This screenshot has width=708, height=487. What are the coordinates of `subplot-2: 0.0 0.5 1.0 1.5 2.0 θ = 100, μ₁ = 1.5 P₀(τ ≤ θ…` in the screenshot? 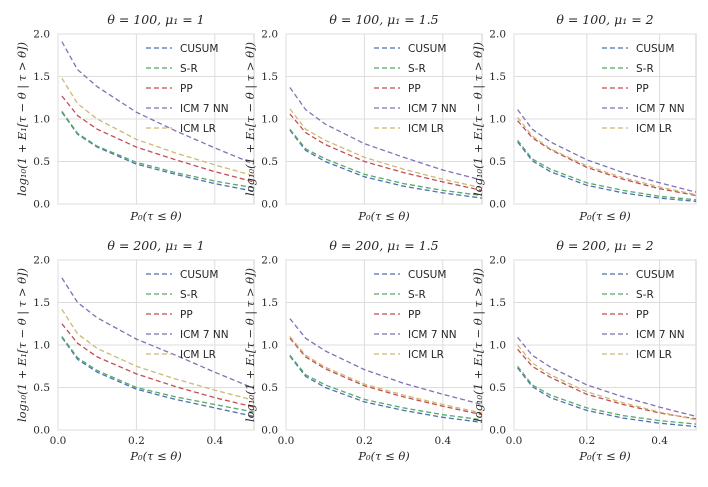 It's located at (363, 117).